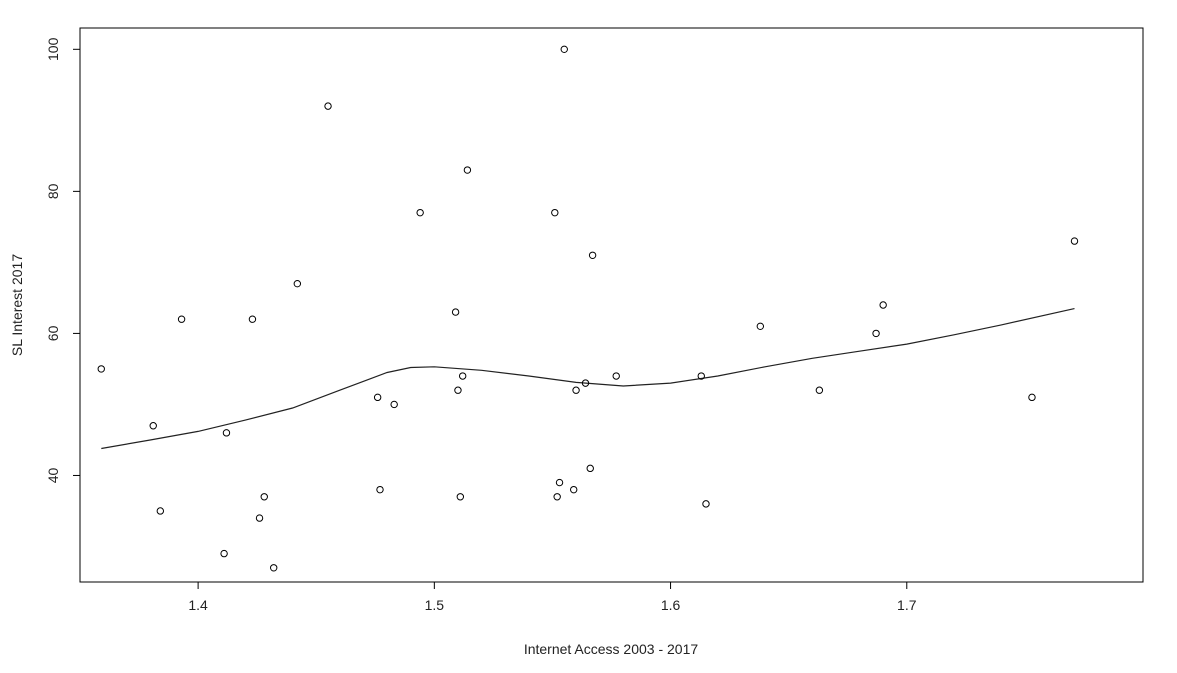  What do you see at coordinates (17, 305) in the screenshot?
I see `y-axis-title: SL Interest 2017` at bounding box center [17, 305].